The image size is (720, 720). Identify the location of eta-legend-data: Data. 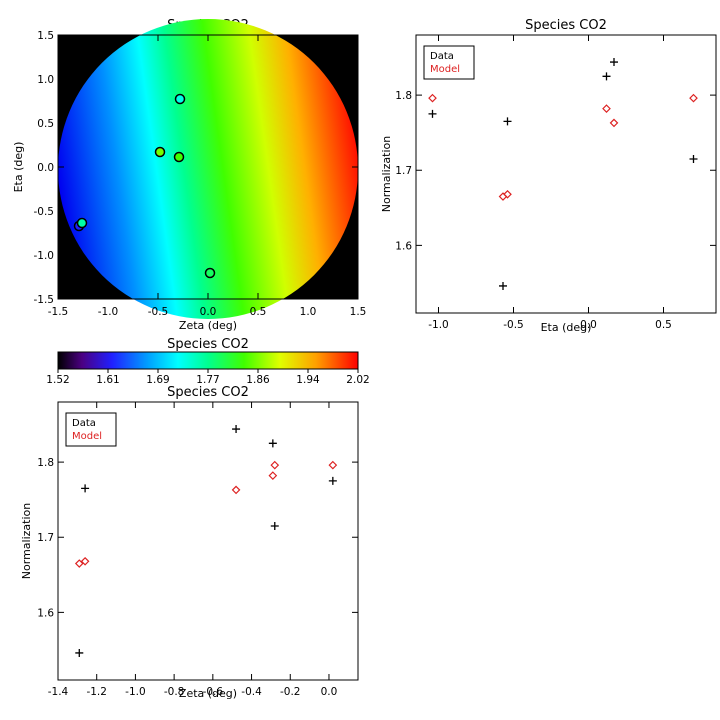
(442, 56).